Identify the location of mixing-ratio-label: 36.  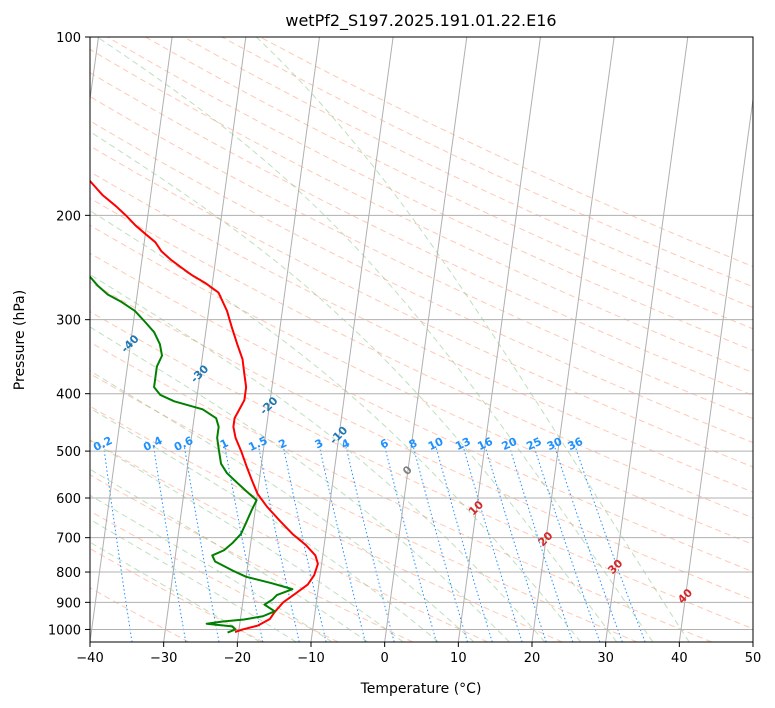
(576, 444).